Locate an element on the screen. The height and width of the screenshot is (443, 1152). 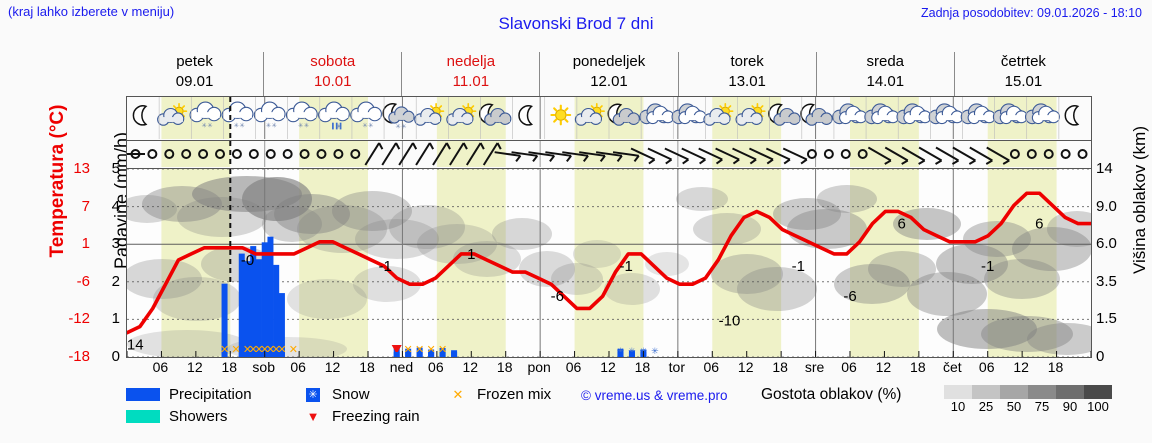
temperature-annotation: -10 is located at coordinates (730, 320).